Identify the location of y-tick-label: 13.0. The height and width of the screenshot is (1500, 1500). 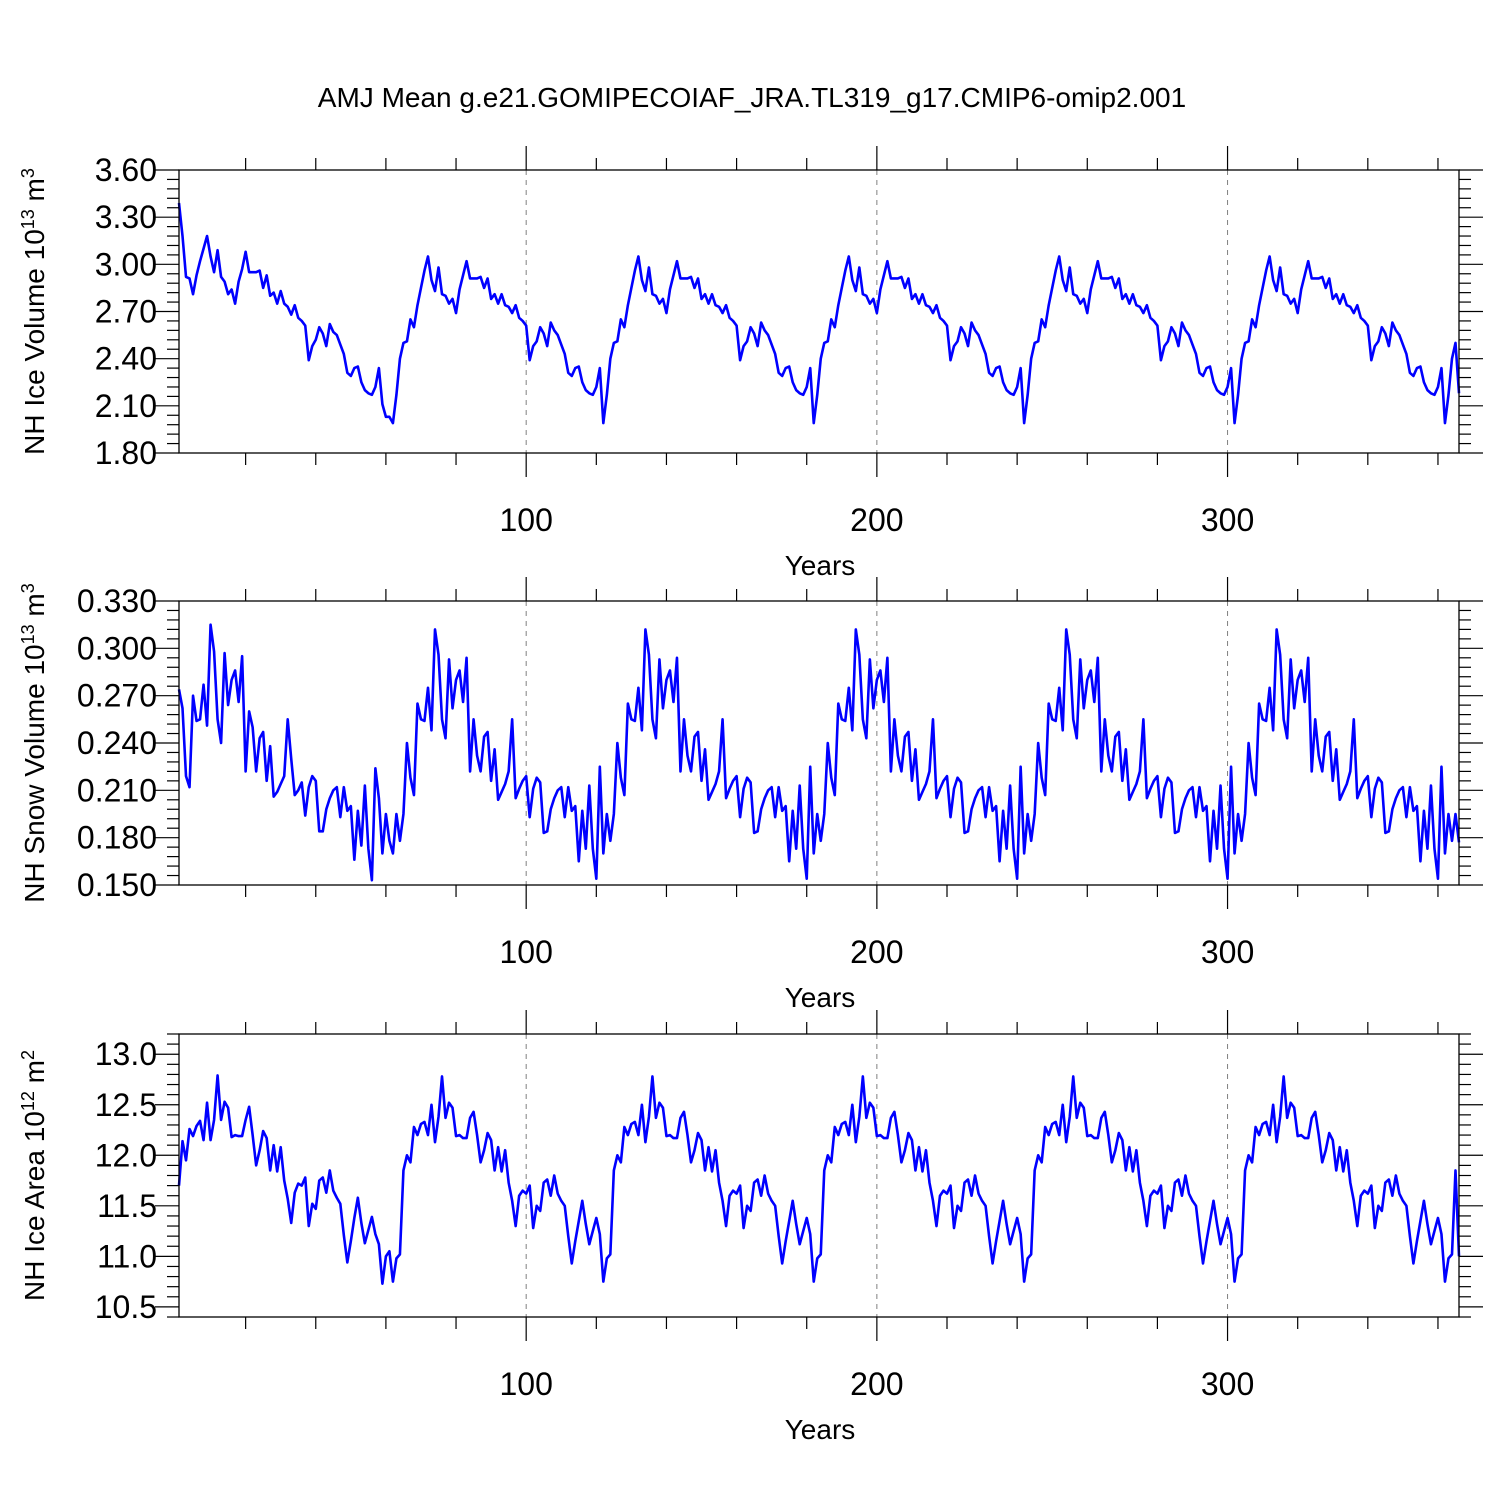
(126, 1054).